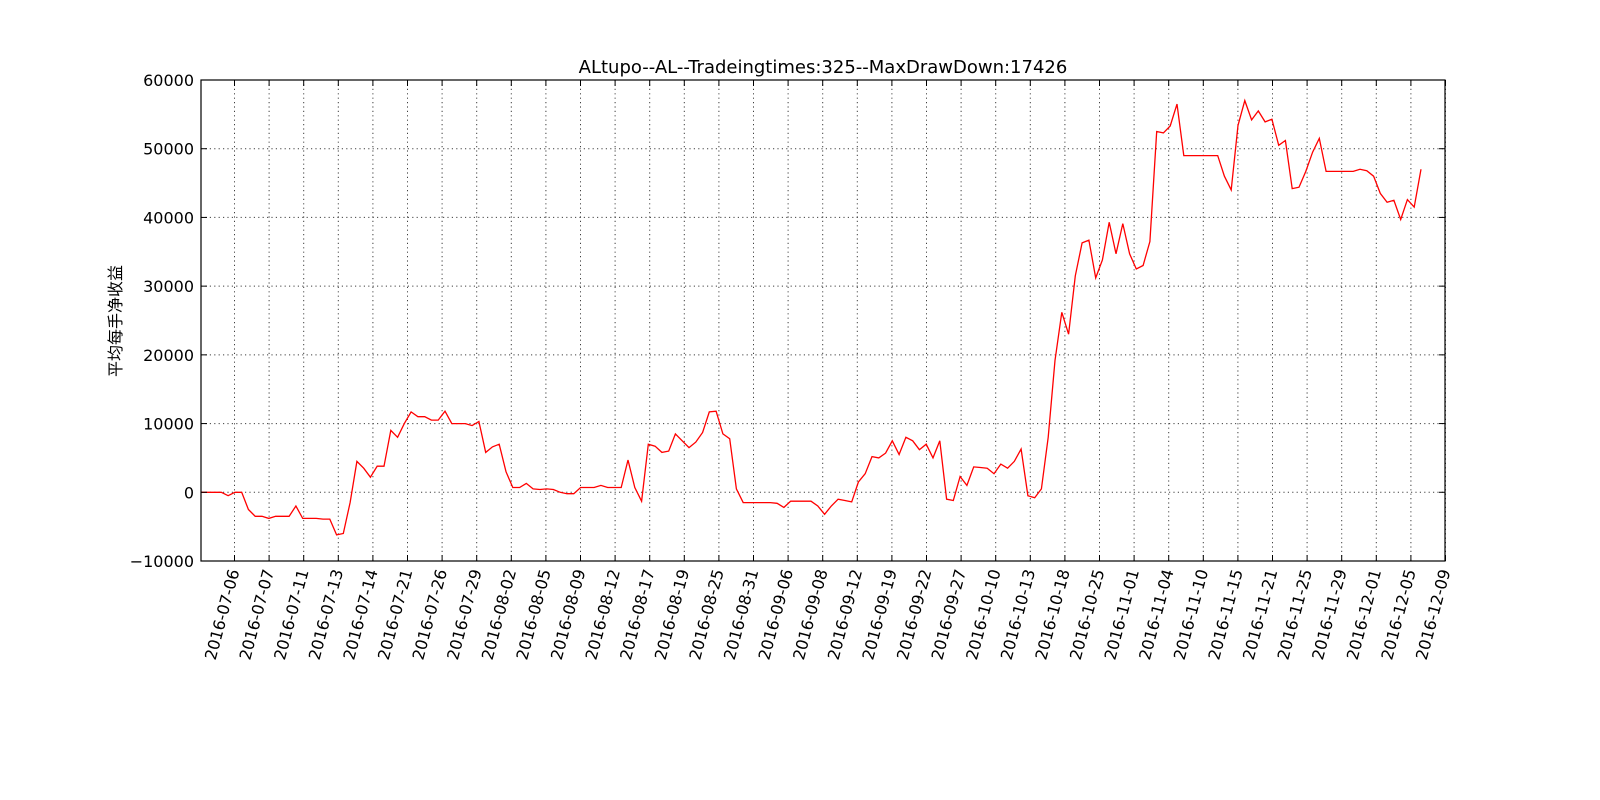 Image resolution: width=1600 pixels, height=800 pixels. I want to click on y-axis-label: 平均每手净收益, so click(115, 321).